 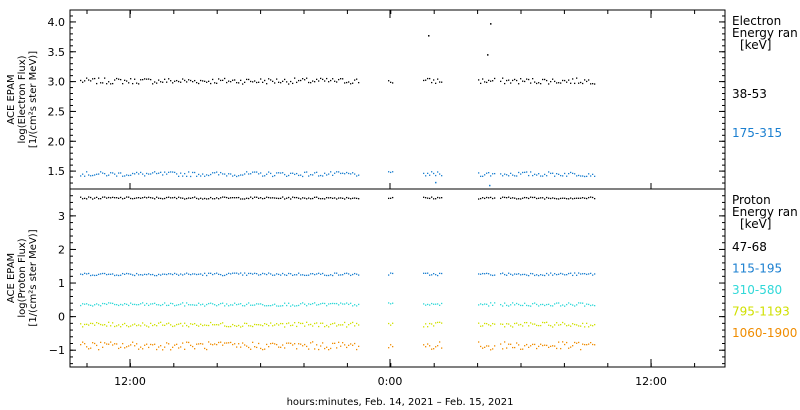 What do you see at coordinates (490, 185) in the screenshot?
I see `data-point-outlier` at bounding box center [490, 185].